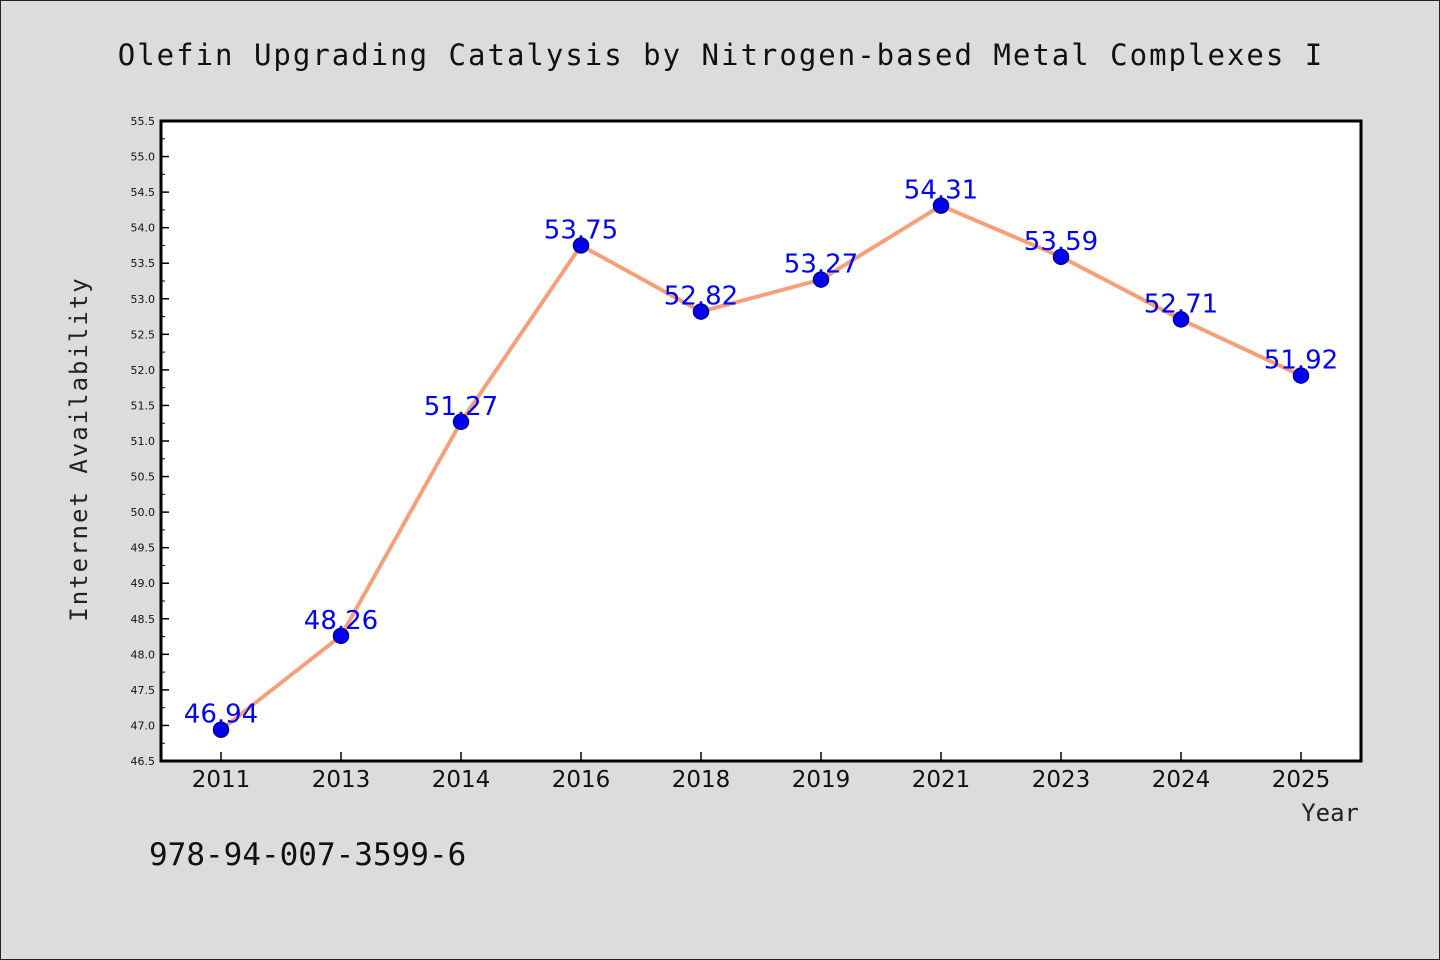 The image size is (1440, 960). What do you see at coordinates (143, 548) in the screenshot?
I see `y-tick-label: 49.5` at bounding box center [143, 548].